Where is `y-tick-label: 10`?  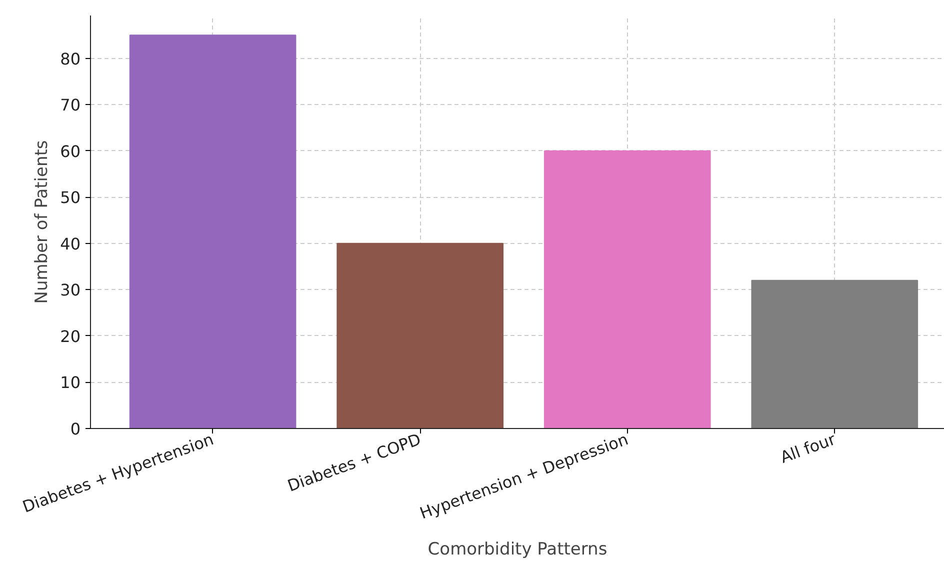
y-tick-label: 10 is located at coordinates (70, 382).